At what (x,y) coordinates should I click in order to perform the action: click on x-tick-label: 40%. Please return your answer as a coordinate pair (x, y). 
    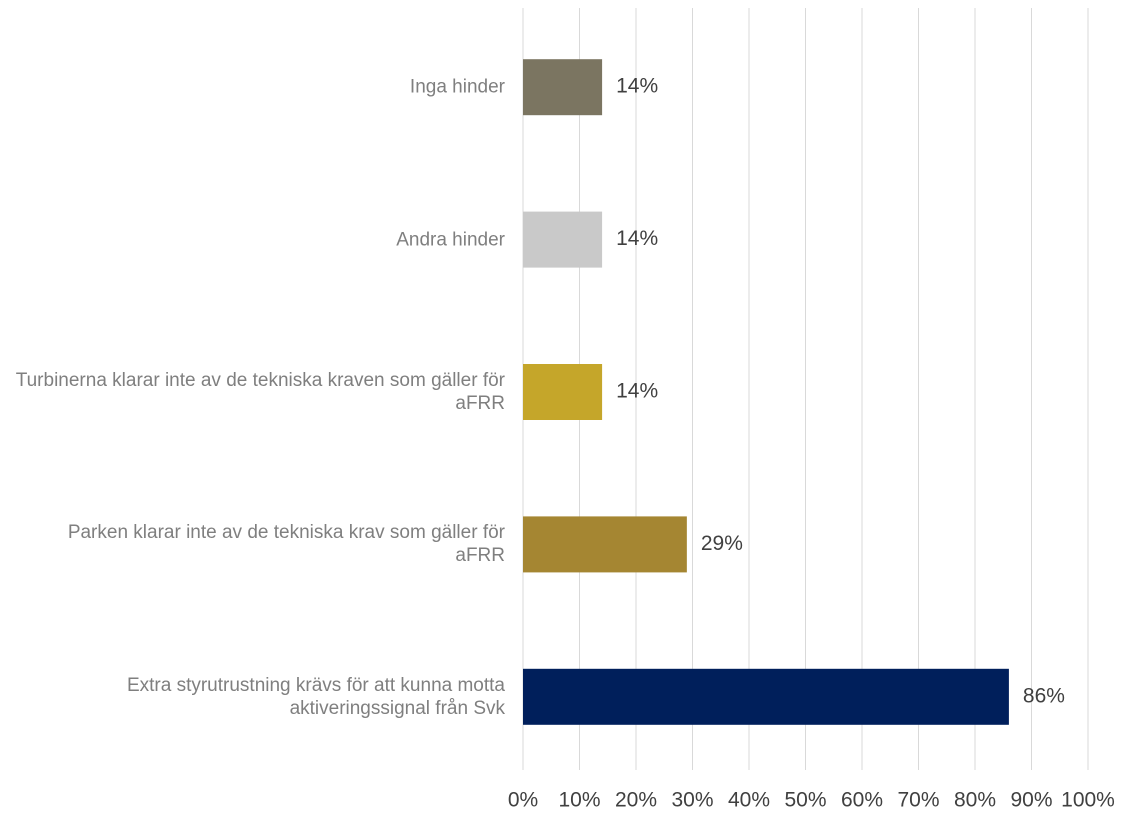
    Looking at the image, I should click on (749, 800).